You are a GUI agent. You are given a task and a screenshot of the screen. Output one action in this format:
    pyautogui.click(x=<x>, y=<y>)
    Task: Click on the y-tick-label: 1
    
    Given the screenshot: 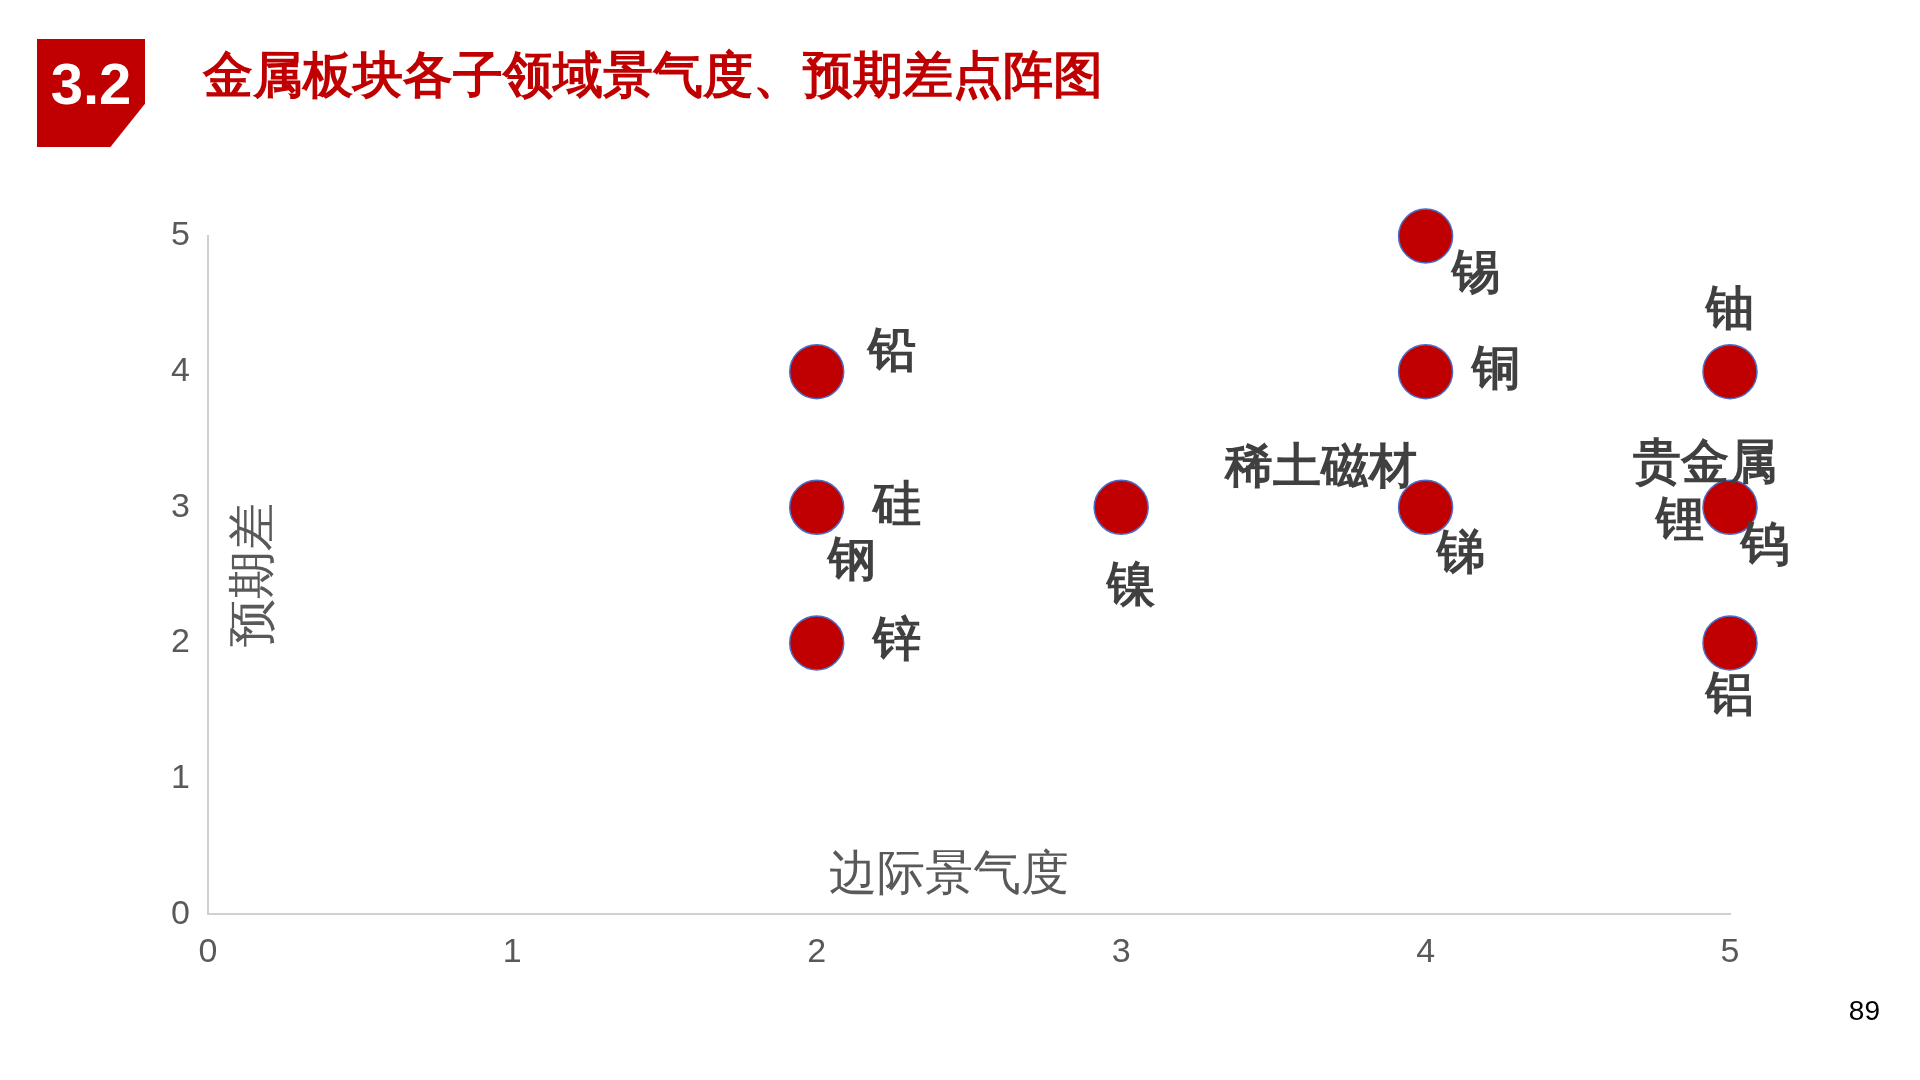 What is the action you would take?
    pyautogui.click(x=180, y=775)
    